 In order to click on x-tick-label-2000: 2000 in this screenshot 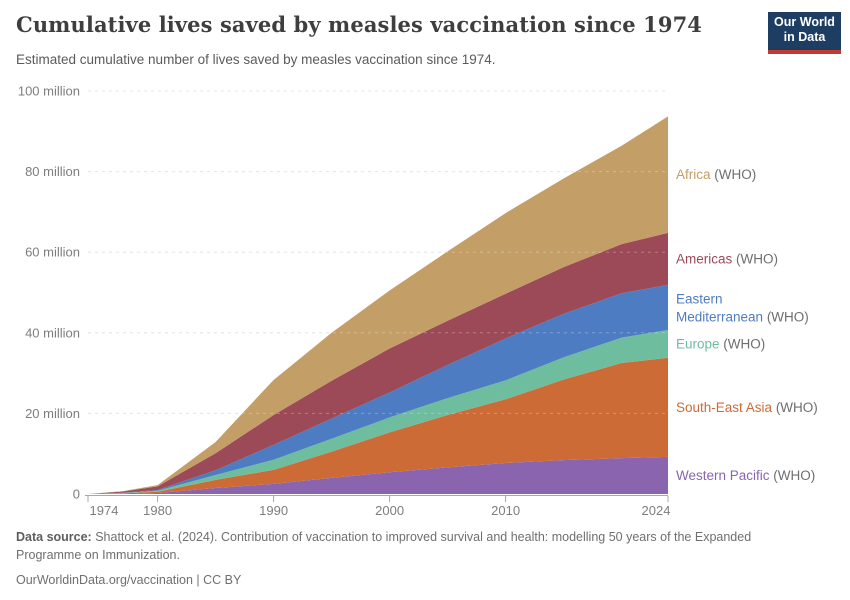, I will do `click(389, 510)`.